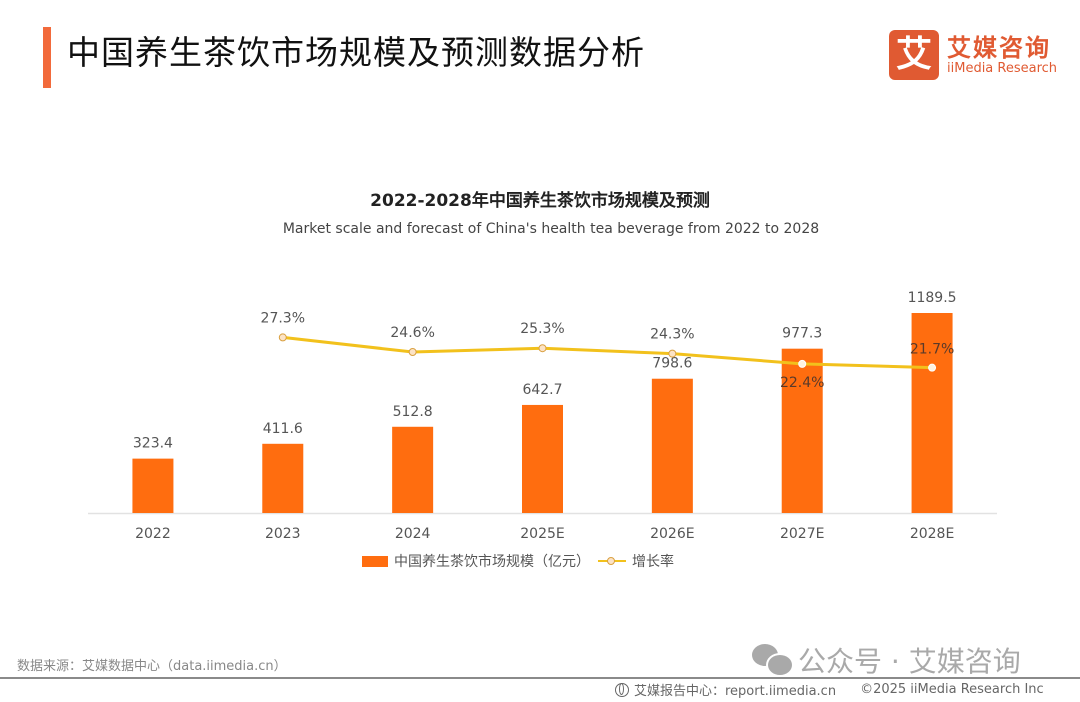 This screenshot has height=702, width=1080. I want to click on legend-bar-swatch, so click(375, 561).